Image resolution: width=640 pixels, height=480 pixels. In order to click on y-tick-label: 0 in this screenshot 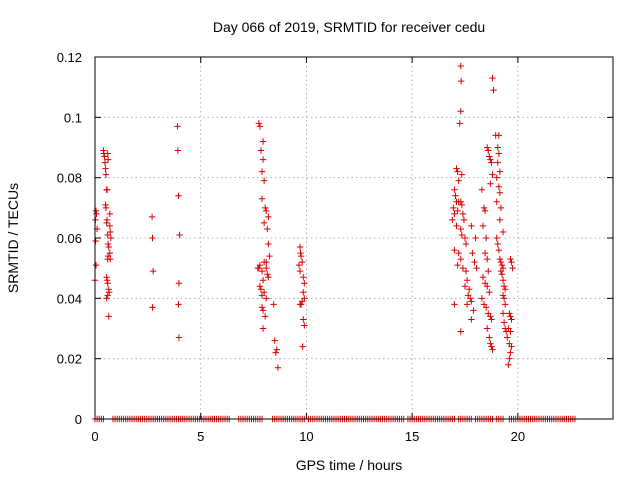, I will do `click(78, 419)`.